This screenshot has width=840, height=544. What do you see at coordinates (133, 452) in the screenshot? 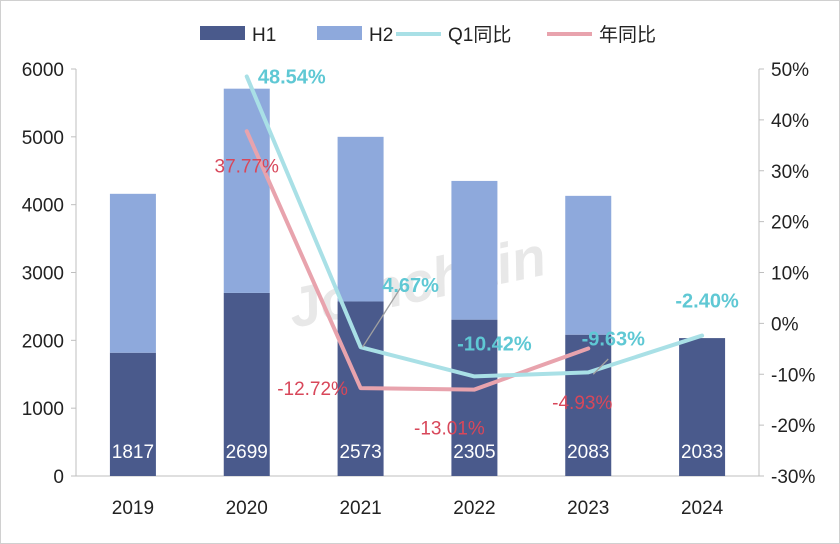
I see `bar-h1-label: 1817` at bounding box center [133, 452].